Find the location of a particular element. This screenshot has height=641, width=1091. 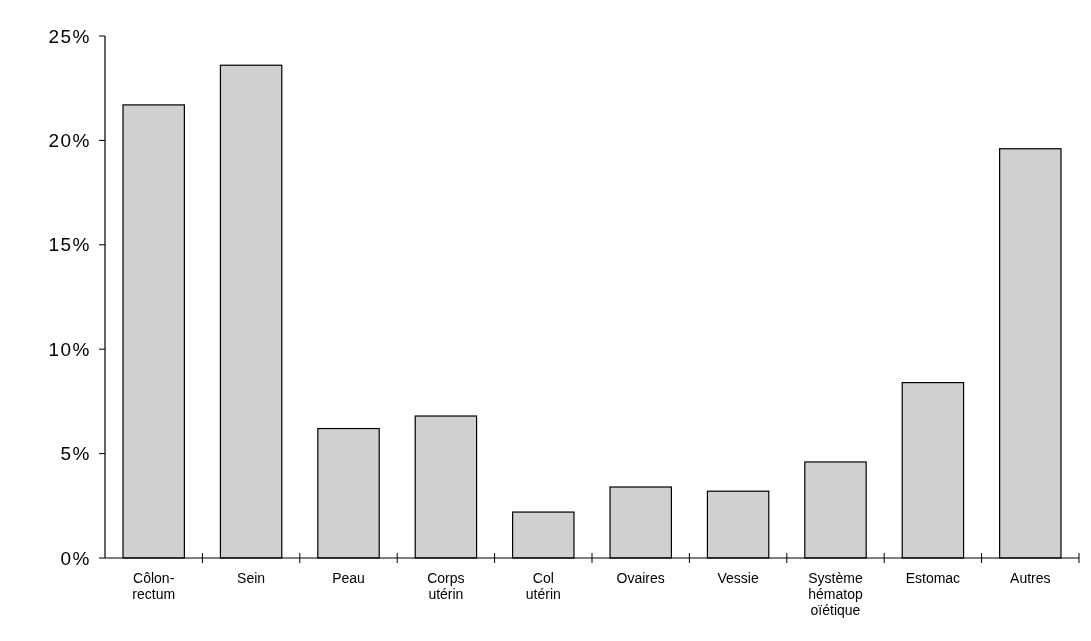

y-tick-label: 20% is located at coordinates (69, 141).